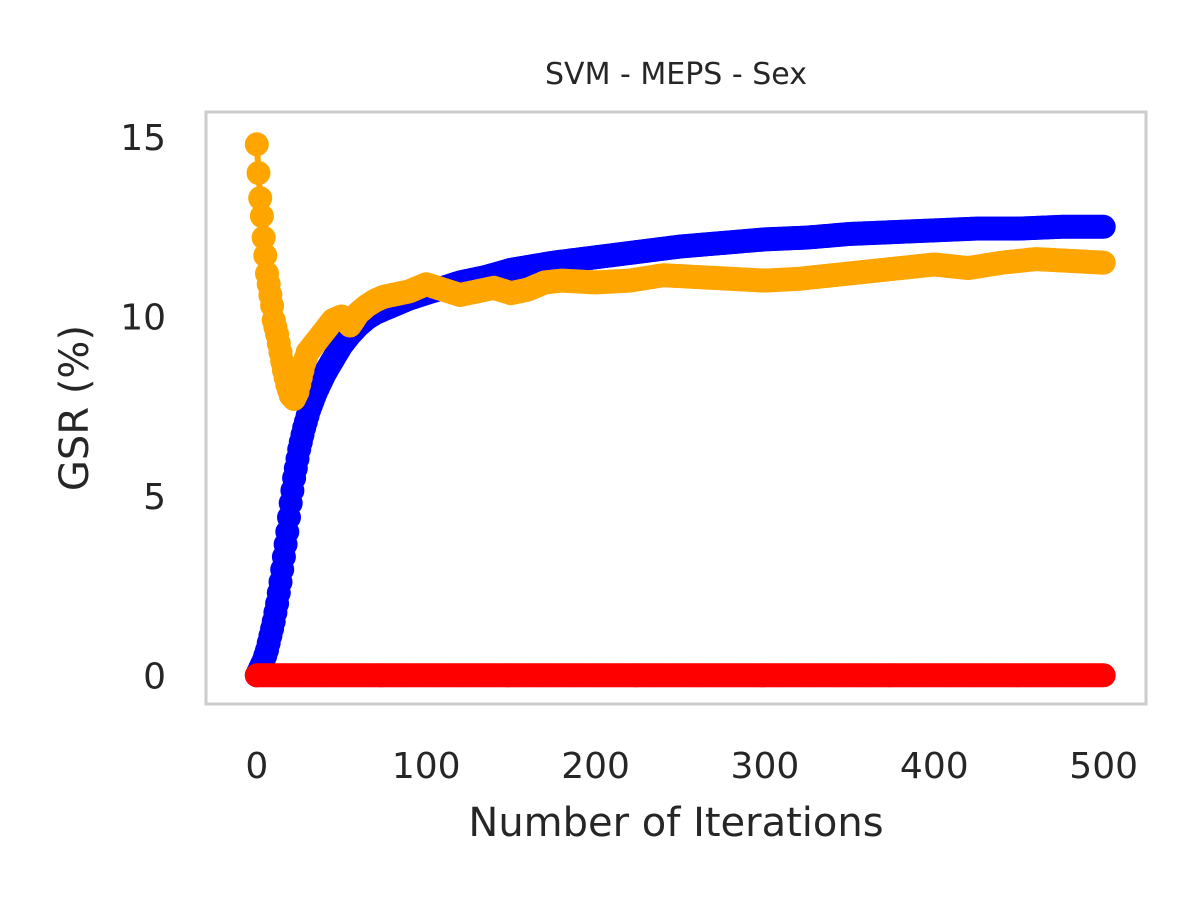  I want to click on x-axis-label: Number of Iterations, so click(675, 823).